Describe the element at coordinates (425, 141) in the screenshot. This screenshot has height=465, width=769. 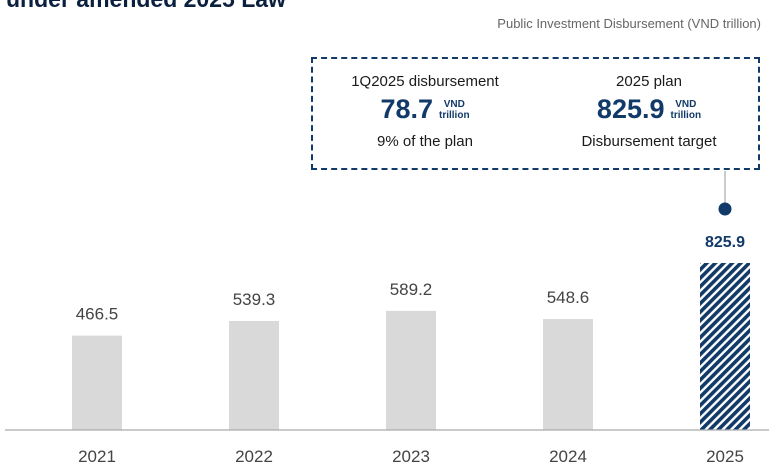
I see `q1-disbursement-share: 9% of the plan` at that location.